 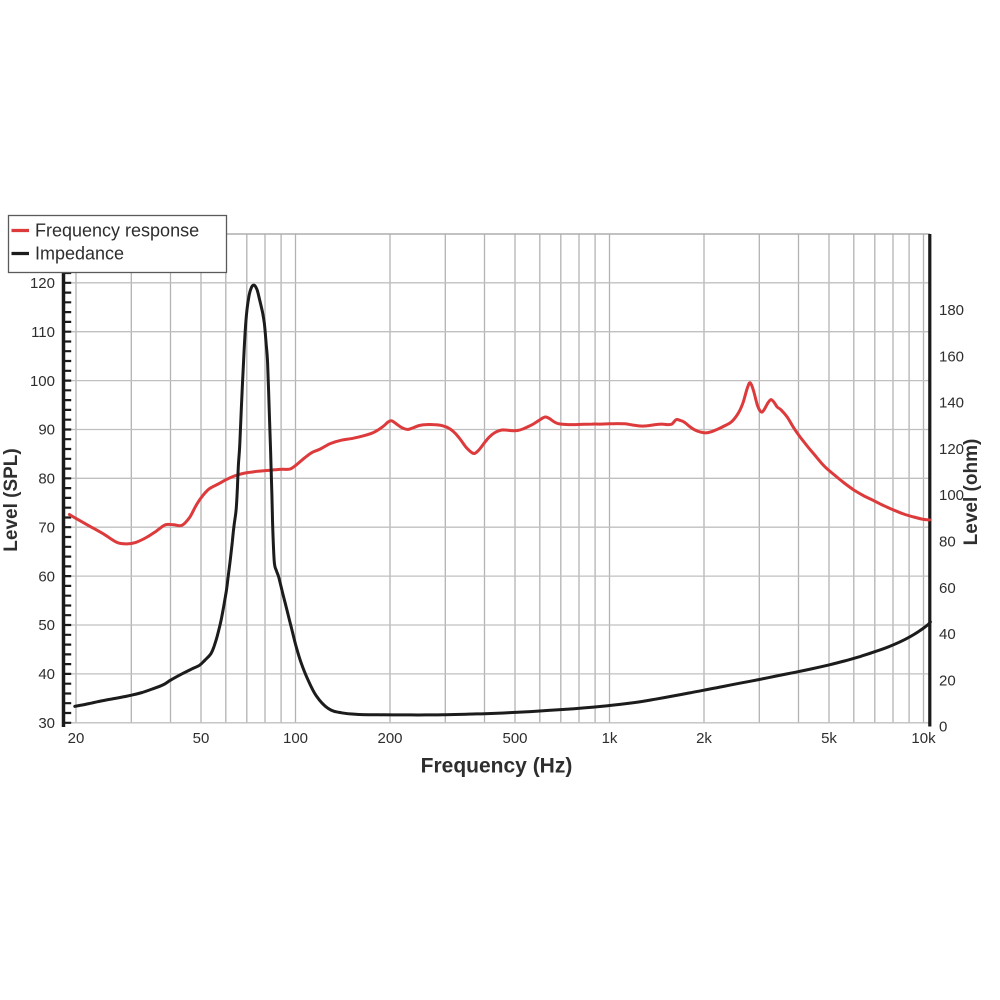 I want to click on svg-text: 30, so click(x=46, y=723).